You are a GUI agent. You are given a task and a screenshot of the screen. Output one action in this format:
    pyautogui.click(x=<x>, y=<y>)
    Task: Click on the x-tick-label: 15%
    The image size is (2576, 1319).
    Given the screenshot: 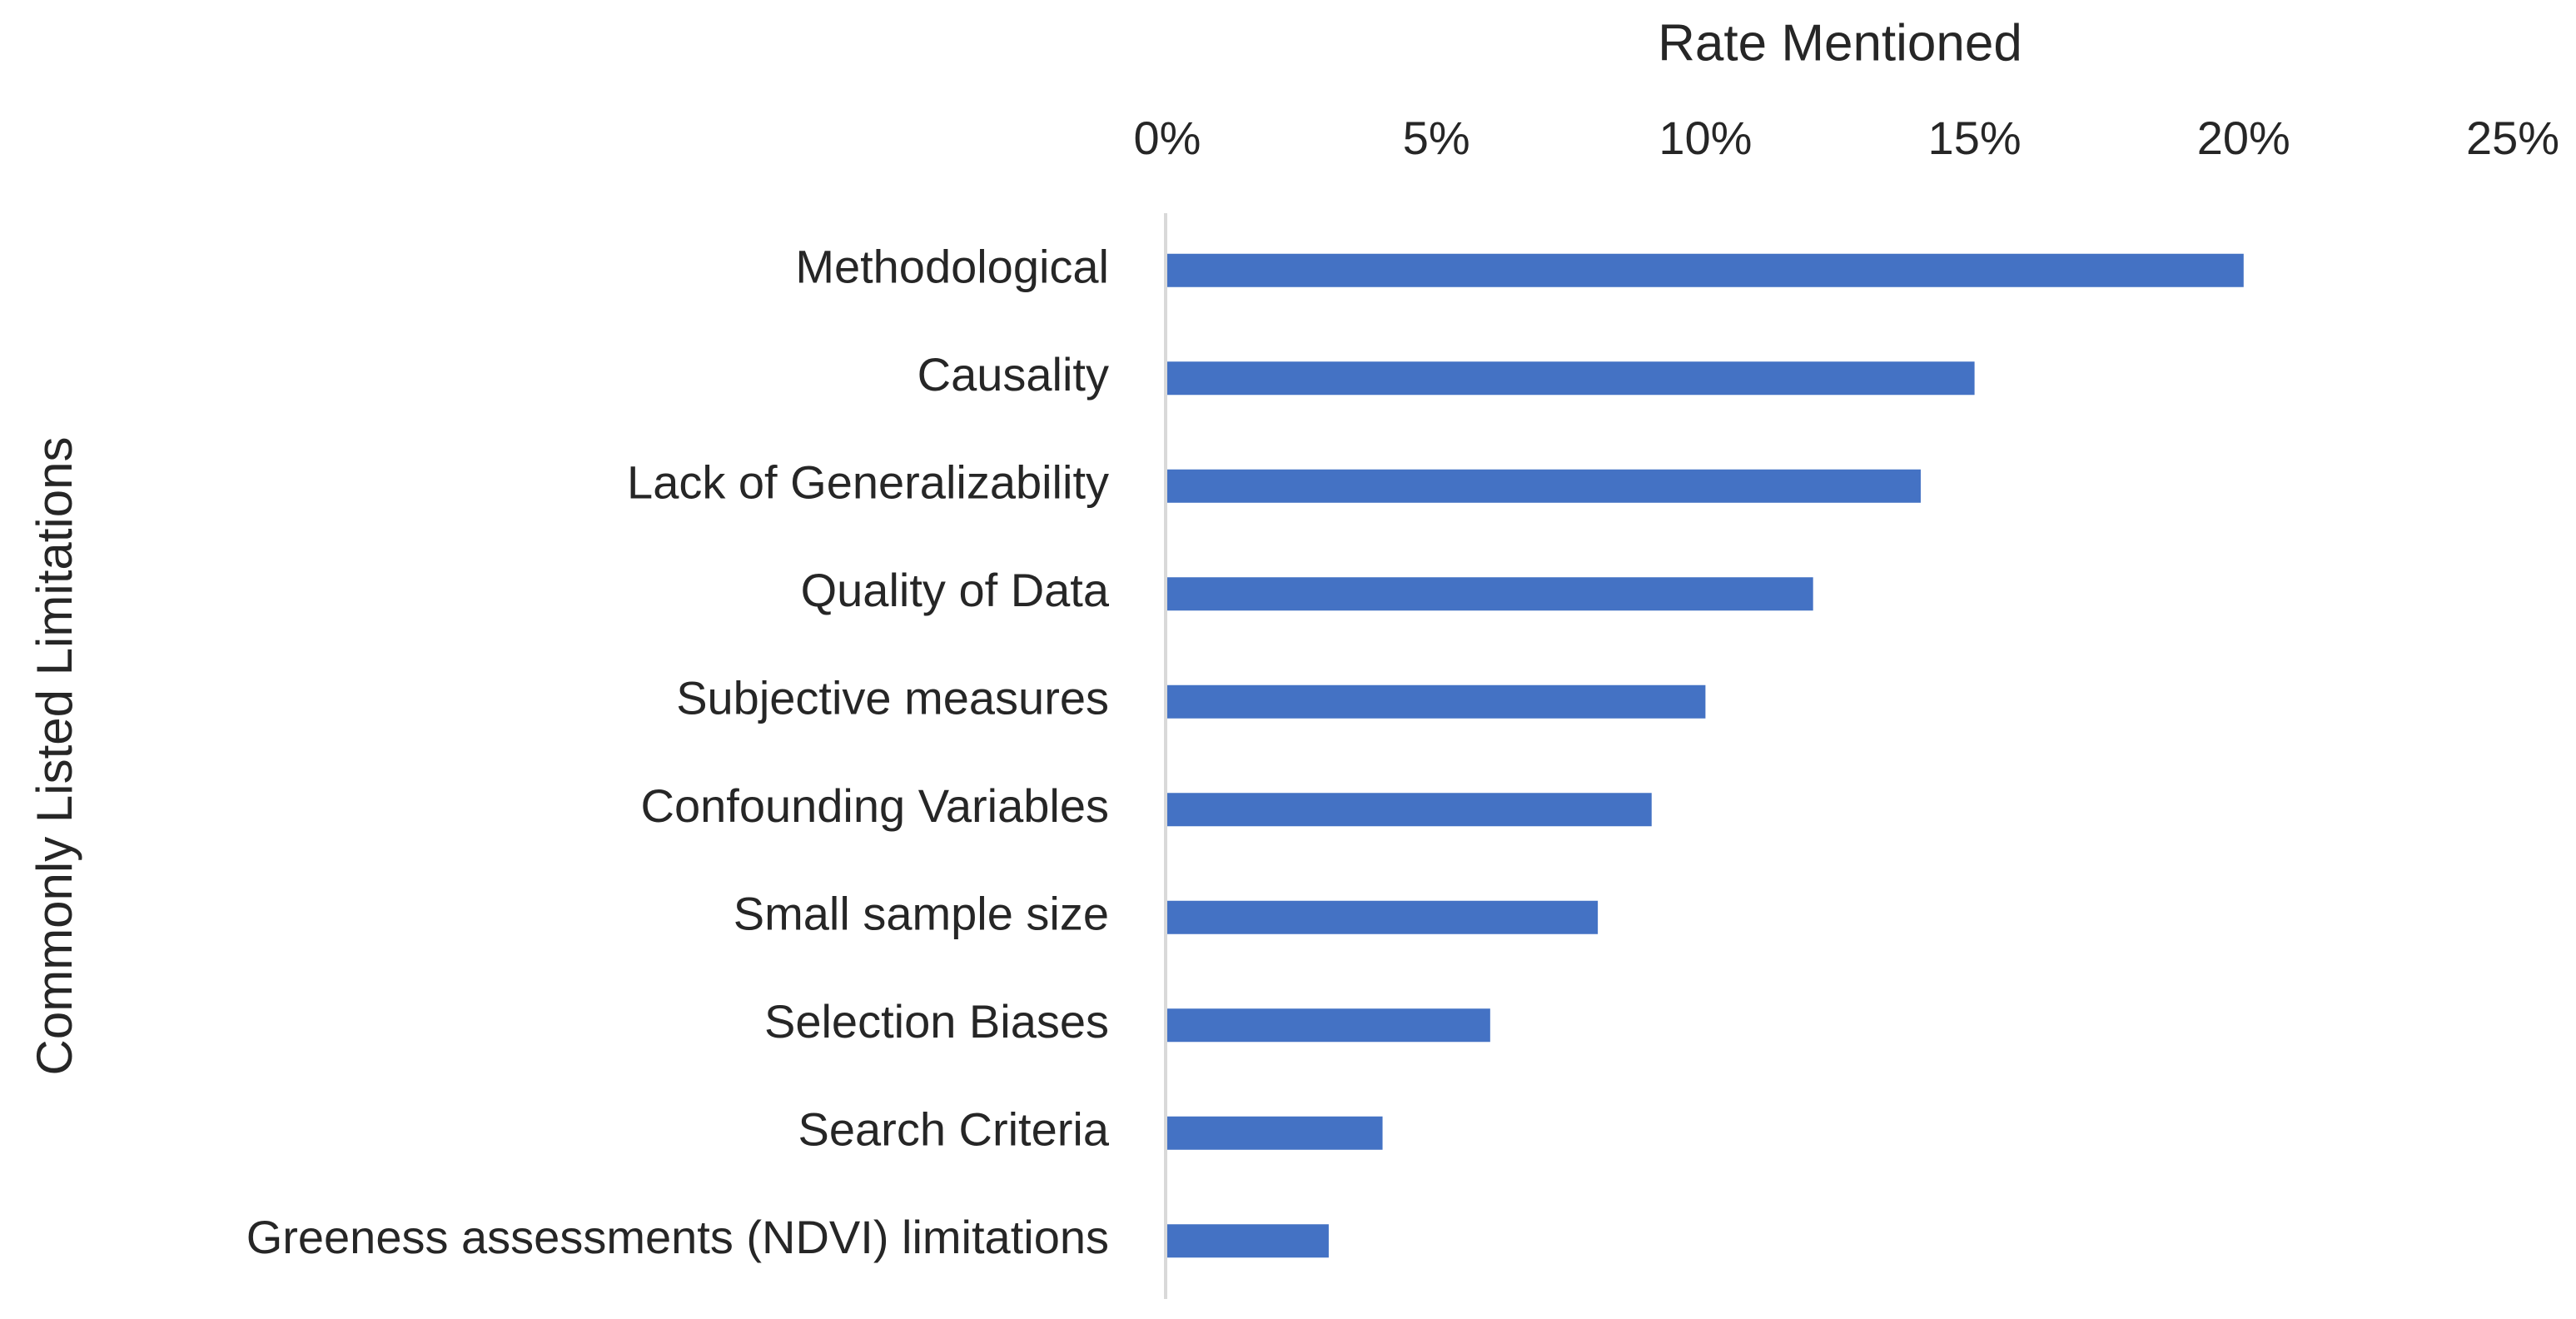 What is the action you would take?
    pyautogui.click(x=1975, y=138)
    